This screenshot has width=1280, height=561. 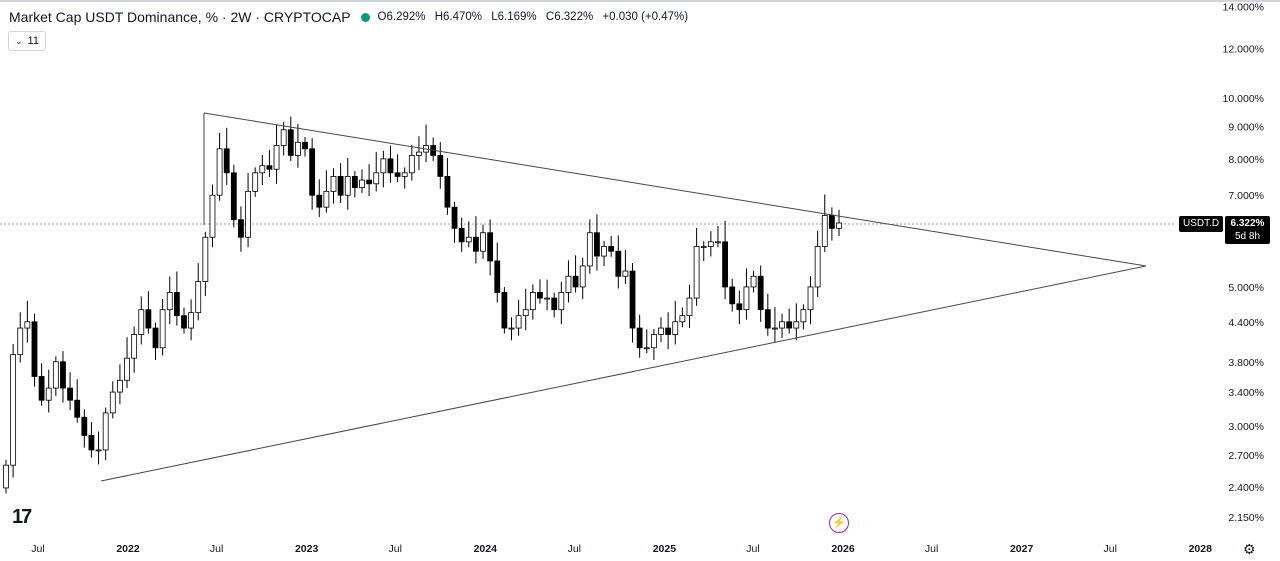 What do you see at coordinates (1247, 223) in the screenshot?
I see `last-price-value: 6.322%` at bounding box center [1247, 223].